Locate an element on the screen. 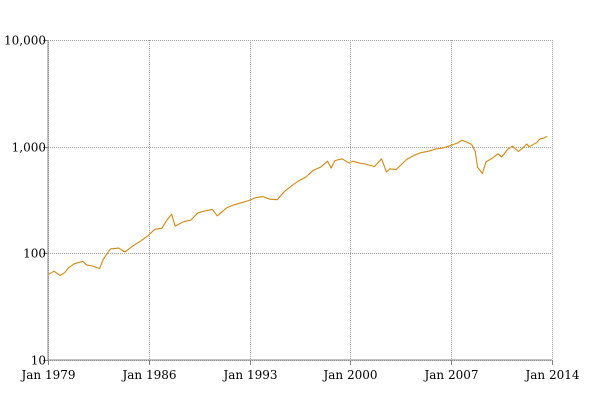 This screenshot has height=400, width=600. x-tick-label: Jan 2000 is located at coordinates (349, 375).